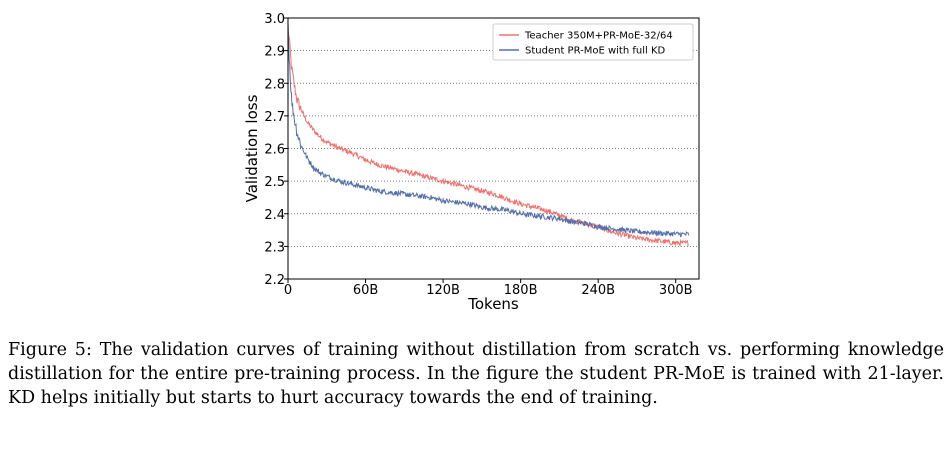  Describe the element at coordinates (365, 290) in the screenshot. I see `x-tick-label: 60B` at that location.